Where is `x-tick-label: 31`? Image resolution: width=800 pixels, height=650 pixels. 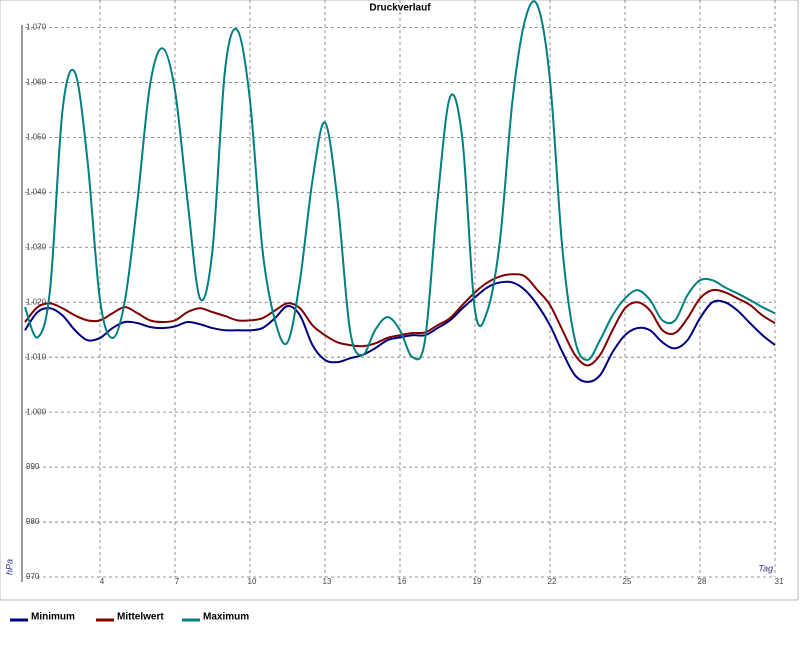
x-tick-label: 31 is located at coordinates (779, 581).